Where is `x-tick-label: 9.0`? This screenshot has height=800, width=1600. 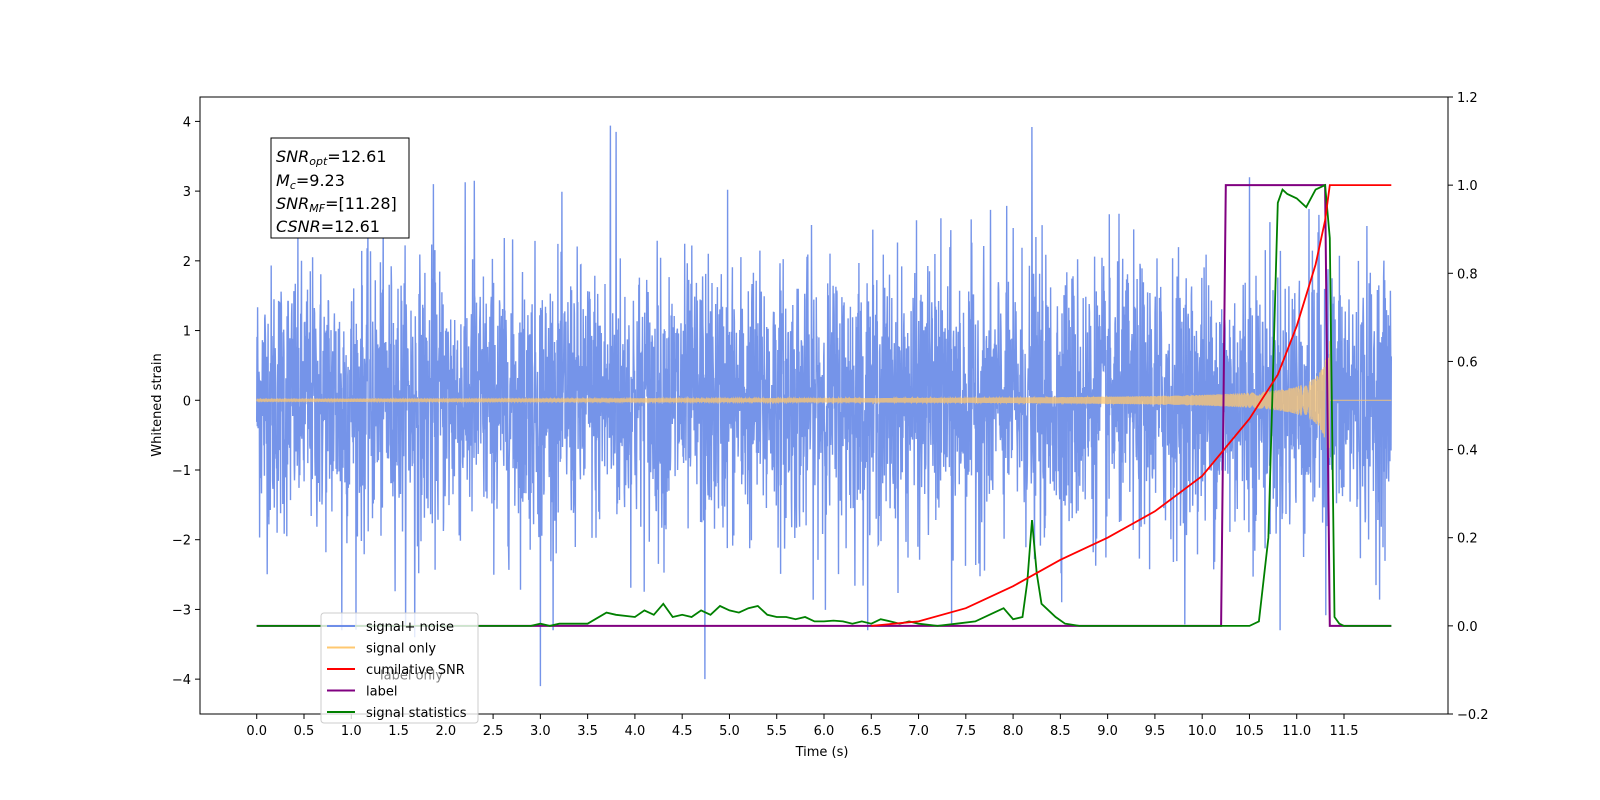 x-tick-label: 9.0 is located at coordinates (1107, 731).